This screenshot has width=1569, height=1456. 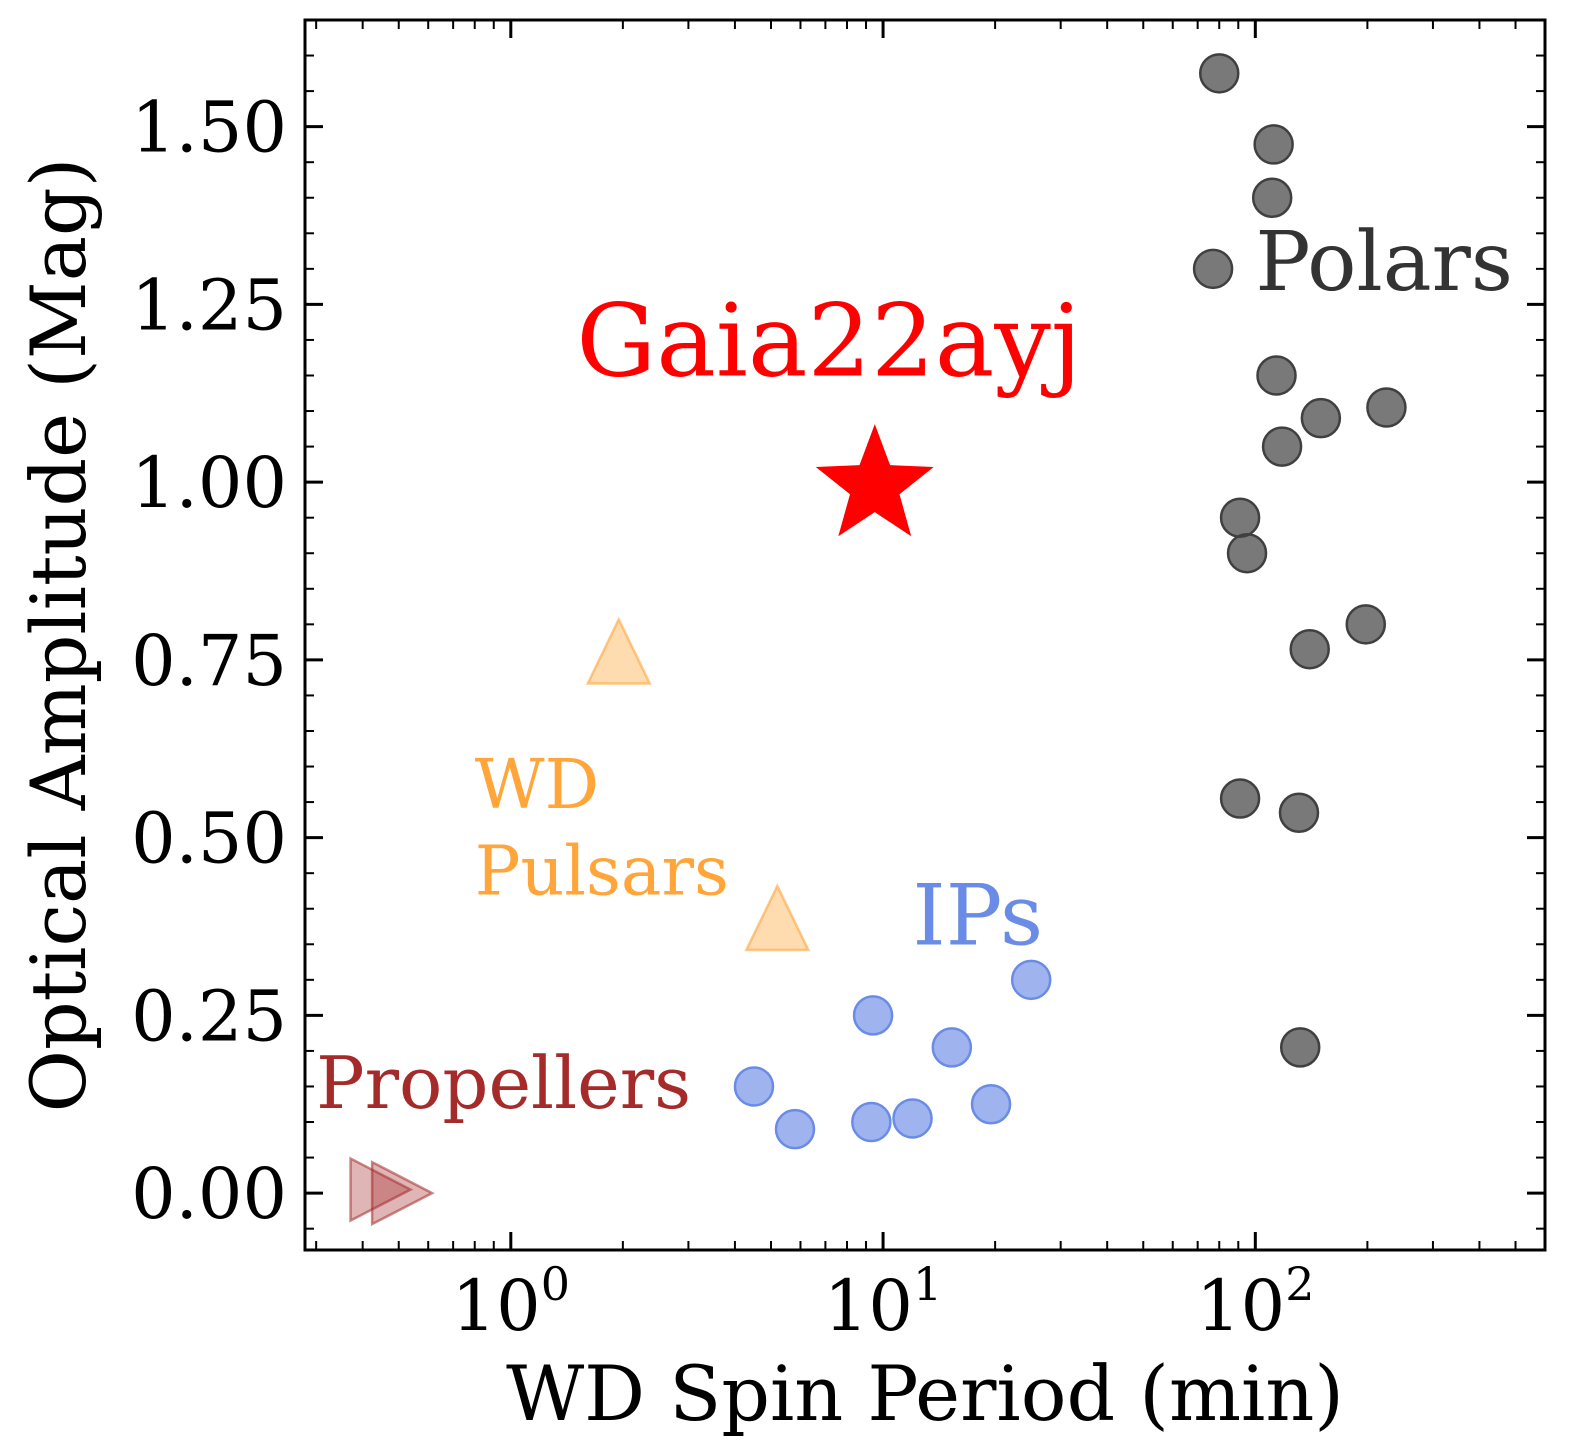 What do you see at coordinates (537, 785) in the screenshot?
I see `label-wd-pulsars: WD` at bounding box center [537, 785].